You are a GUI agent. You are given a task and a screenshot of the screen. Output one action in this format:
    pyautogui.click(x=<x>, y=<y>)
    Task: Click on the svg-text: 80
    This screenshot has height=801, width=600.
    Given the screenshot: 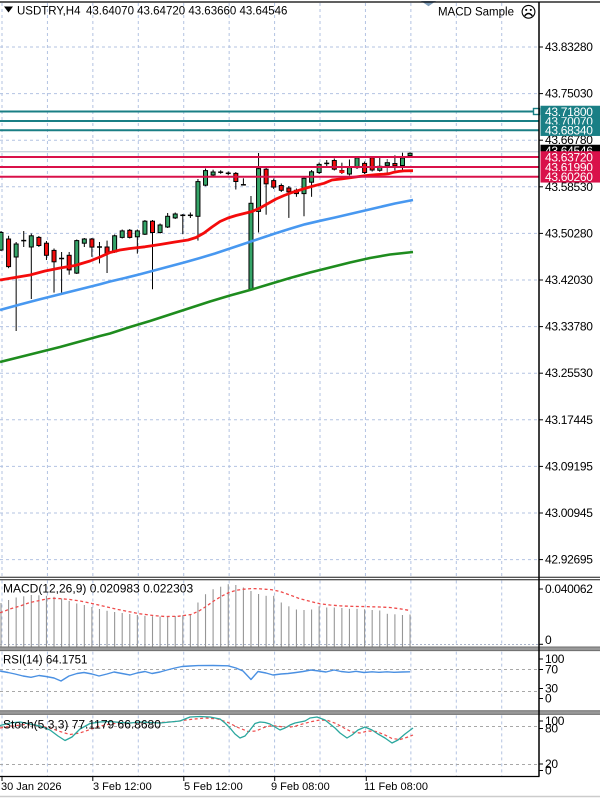 What is the action you would take?
    pyautogui.click(x=551, y=729)
    